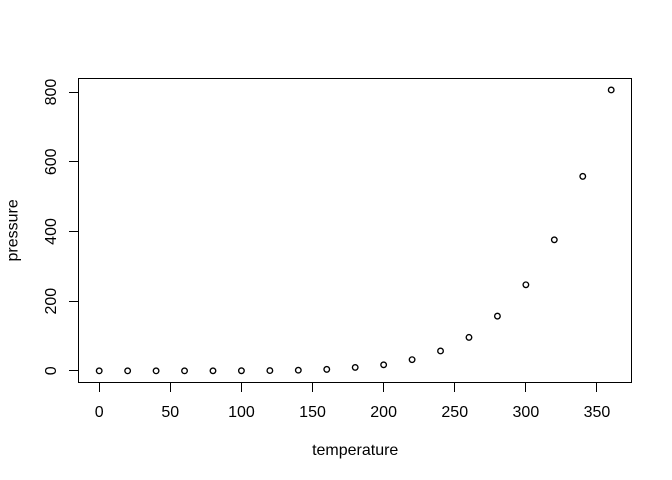 This screenshot has height=480, width=672. What do you see at coordinates (454, 412) in the screenshot?
I see `svg-text: 250` at bounding box center [454, 412].